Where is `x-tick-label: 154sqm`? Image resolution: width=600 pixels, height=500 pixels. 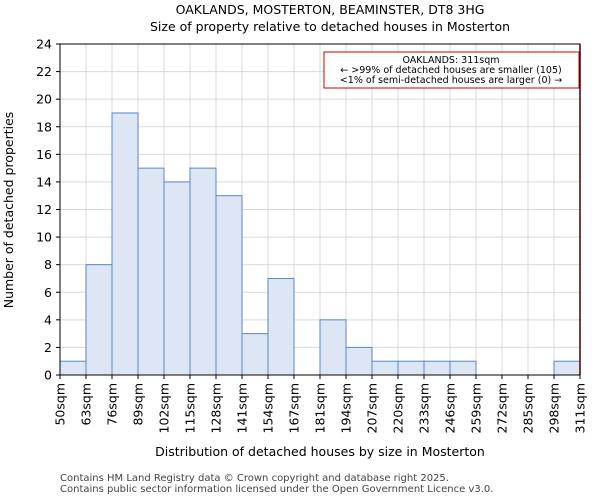
x-tick-label: 154sqm is located at coordinates (268, 408).